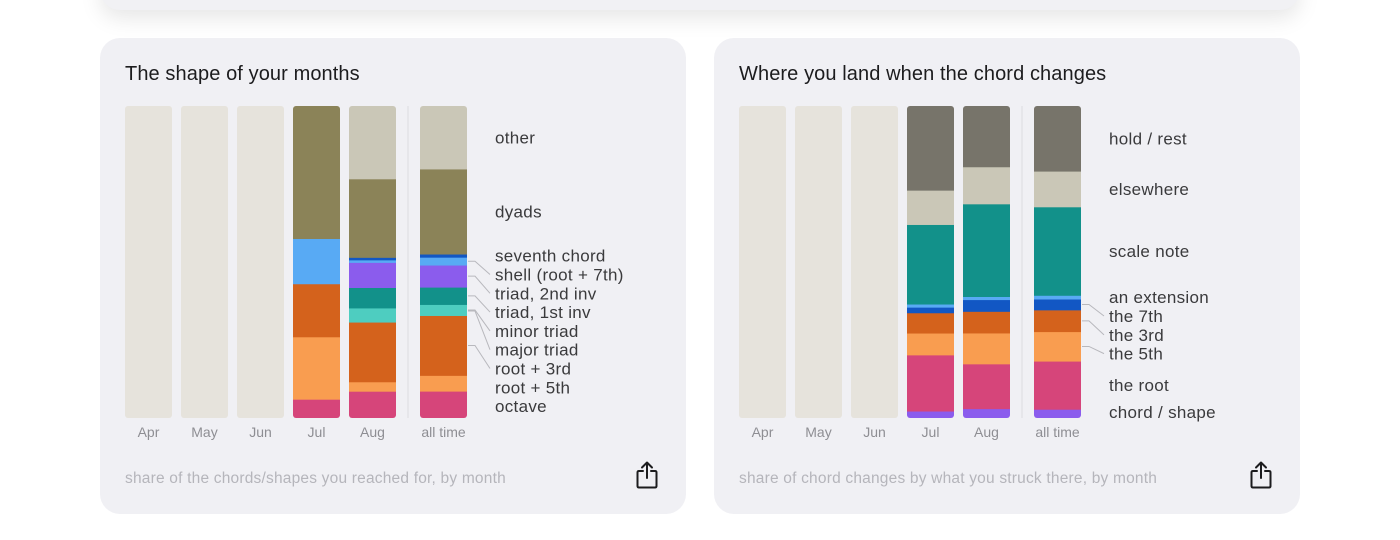 Image resolution: width=1400 pixels, height=540 pixels. What do you see at coordinates (1057, 346) in the screenshot?
I see `segment-the-5th-all-time` at bounding box center [1057, 346].